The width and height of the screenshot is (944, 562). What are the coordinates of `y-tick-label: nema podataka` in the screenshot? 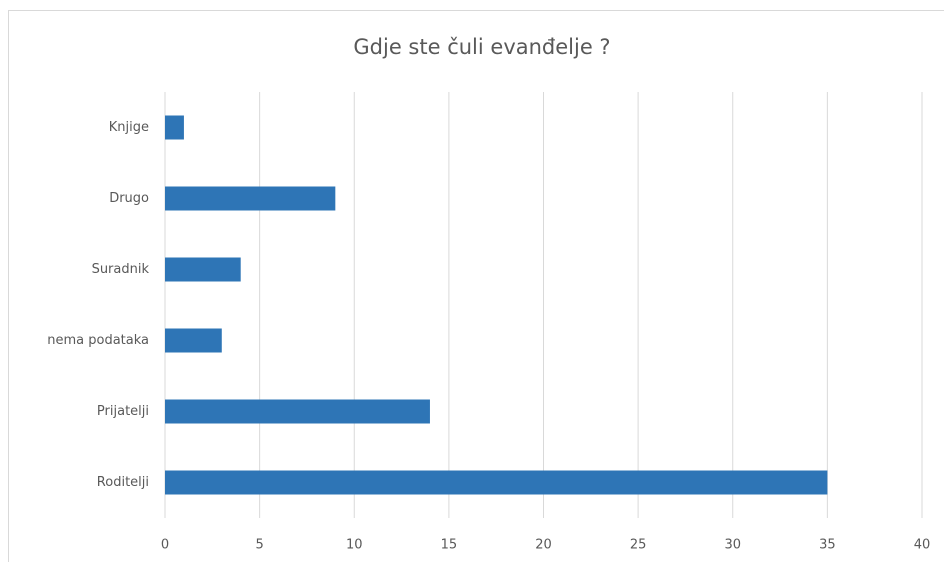 It's located at (98, 340).